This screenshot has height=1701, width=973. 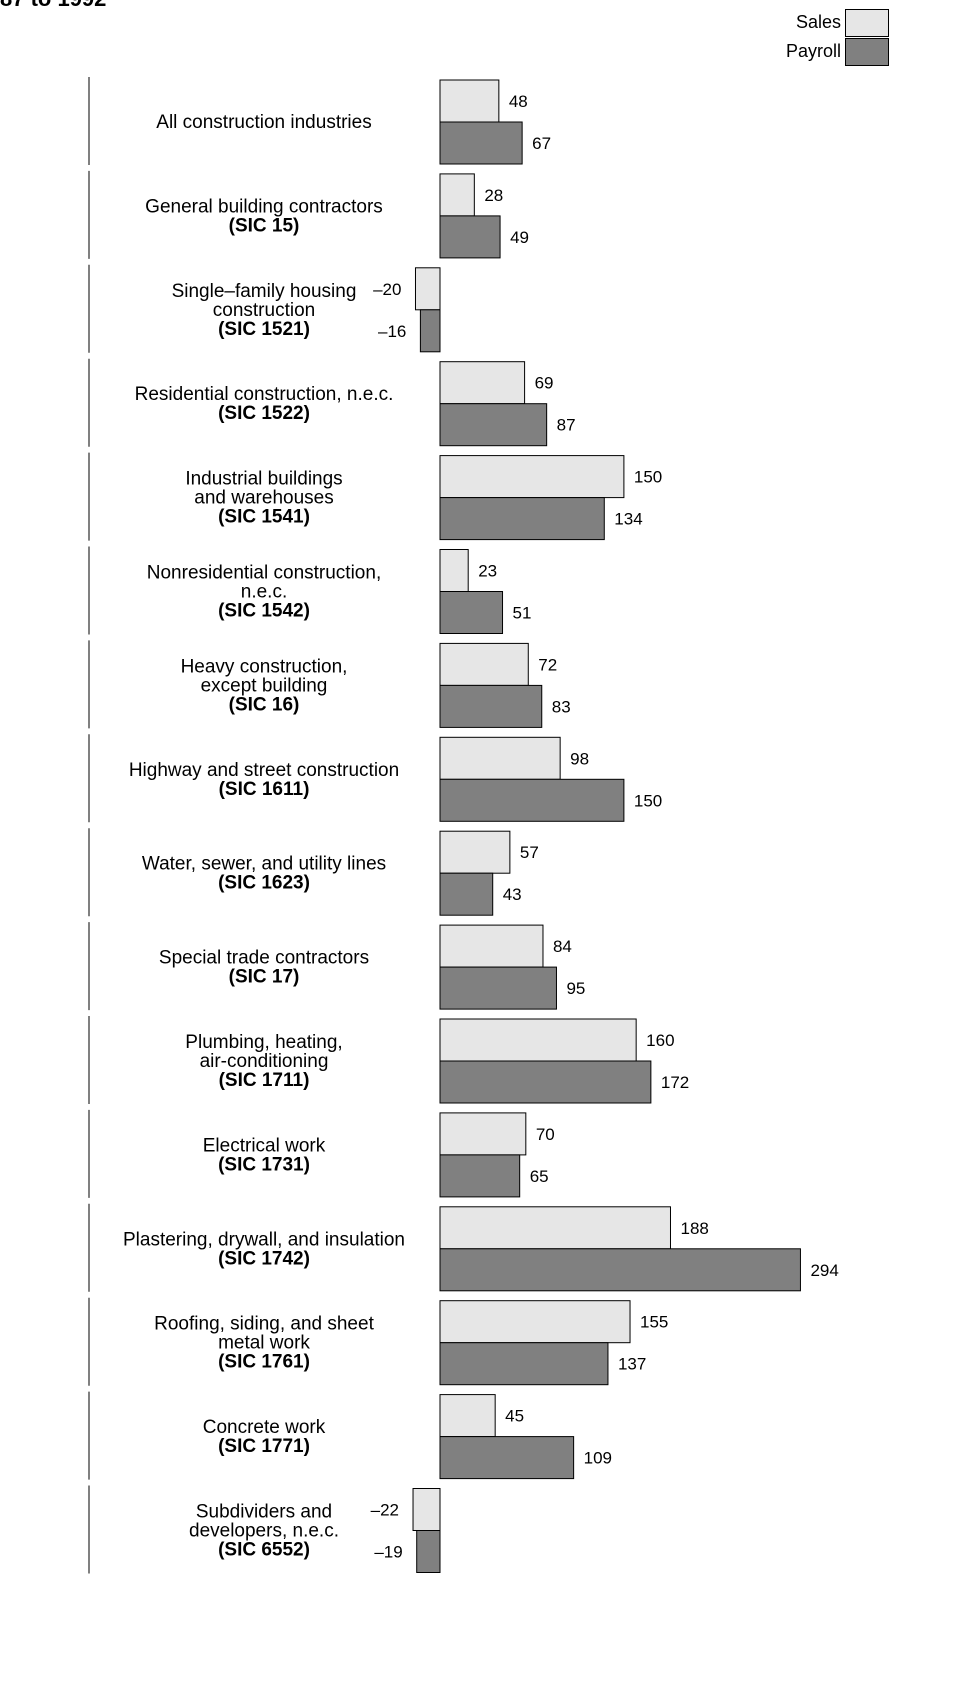 I want to click on payroll-value-label: 49, so click(x=519, y=237).